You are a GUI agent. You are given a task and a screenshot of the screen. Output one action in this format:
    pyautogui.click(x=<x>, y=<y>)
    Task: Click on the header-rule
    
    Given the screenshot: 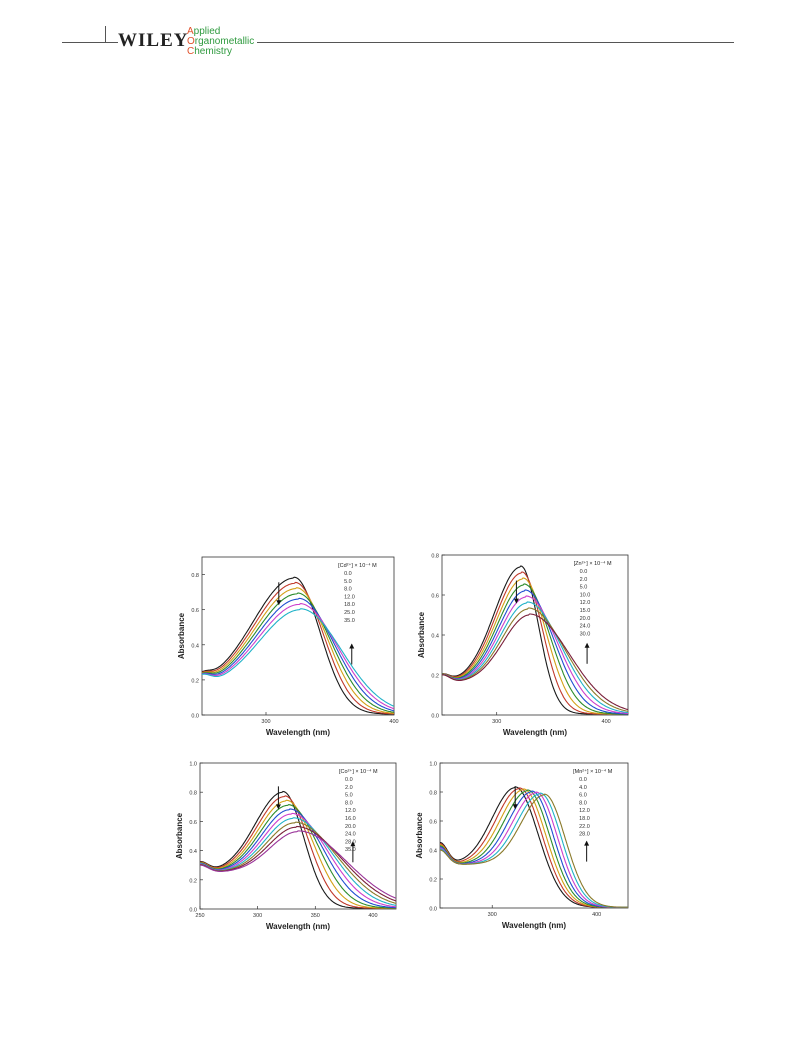 What is the action you would take?
    pyautogui.click(x=398, y=42)
    